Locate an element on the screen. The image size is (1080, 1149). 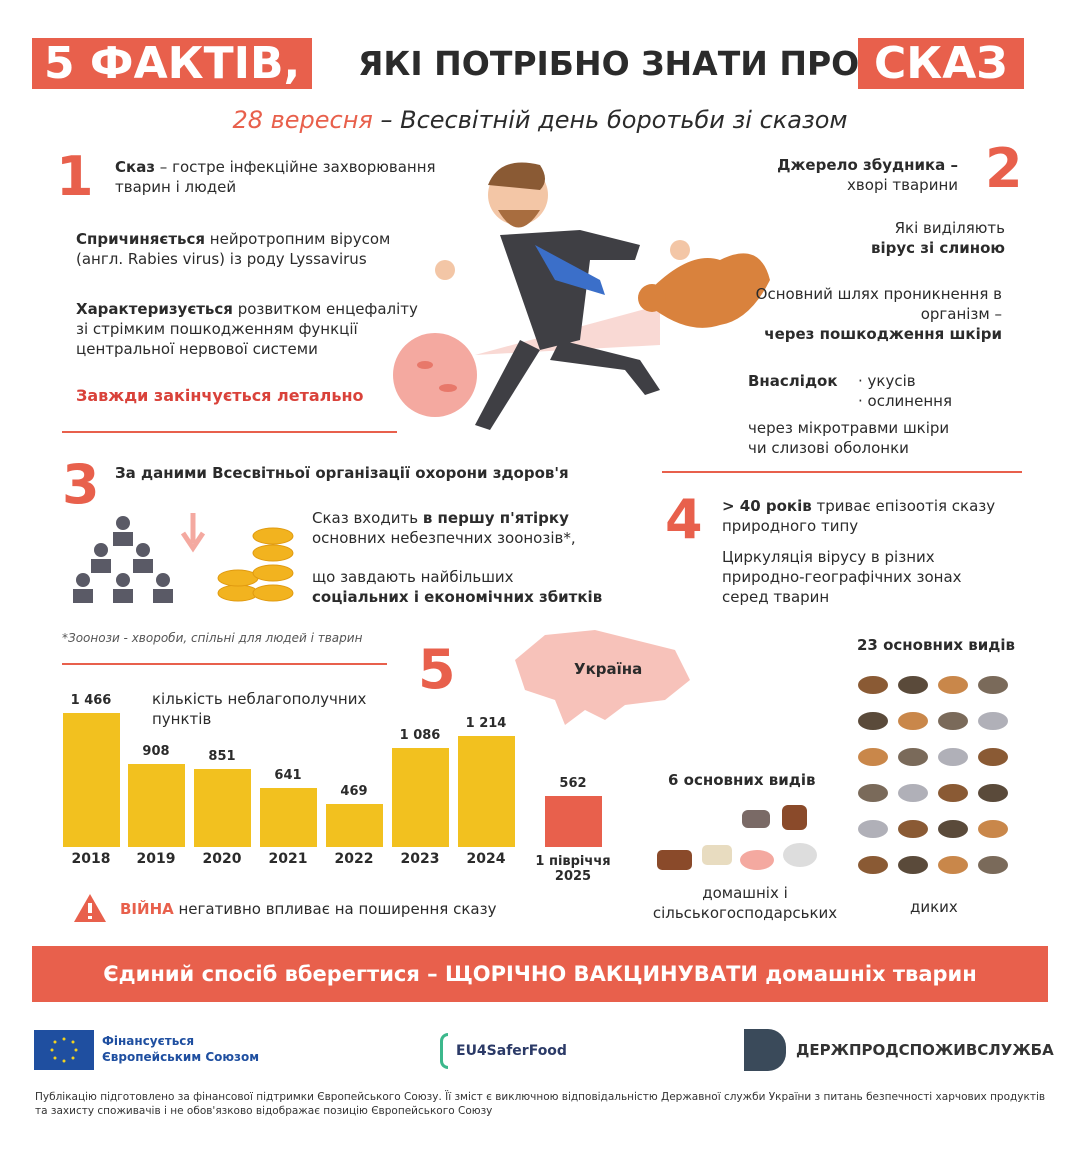
bar-2018 is located at coordinates (91, 780).